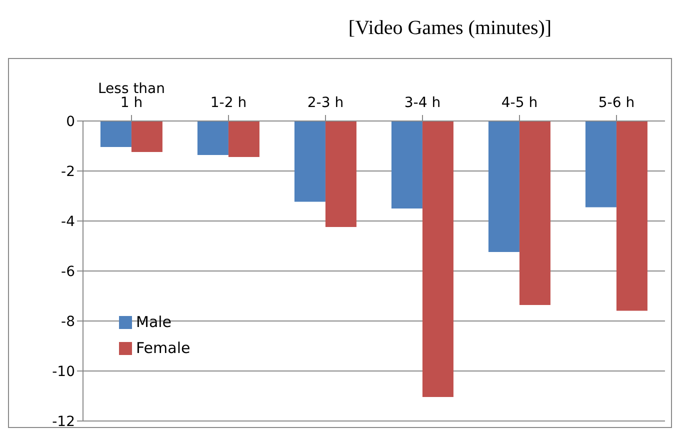 This screenshot has height=438, width=680. What do you see at coordinates (63, 422) in the screenshot?
I see `y-tick-label: -12` at bounding box center [63, 422].